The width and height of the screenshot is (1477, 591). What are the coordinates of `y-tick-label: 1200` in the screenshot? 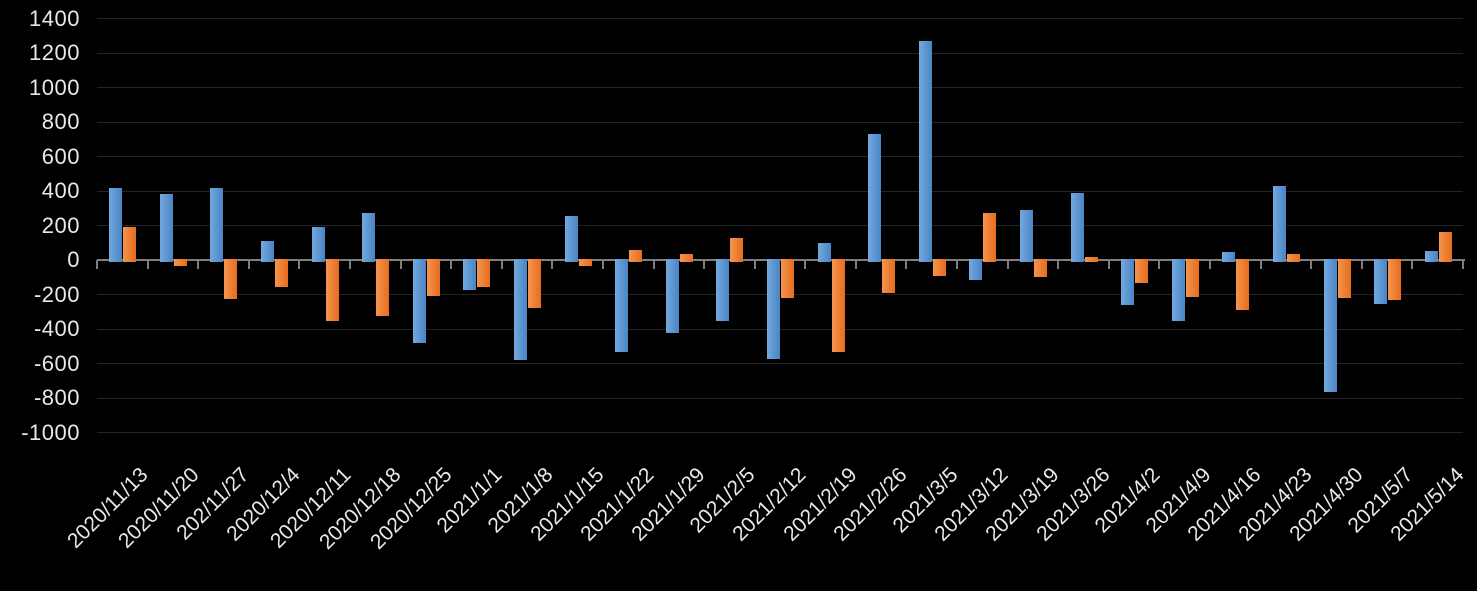 It's located at (54, 52).